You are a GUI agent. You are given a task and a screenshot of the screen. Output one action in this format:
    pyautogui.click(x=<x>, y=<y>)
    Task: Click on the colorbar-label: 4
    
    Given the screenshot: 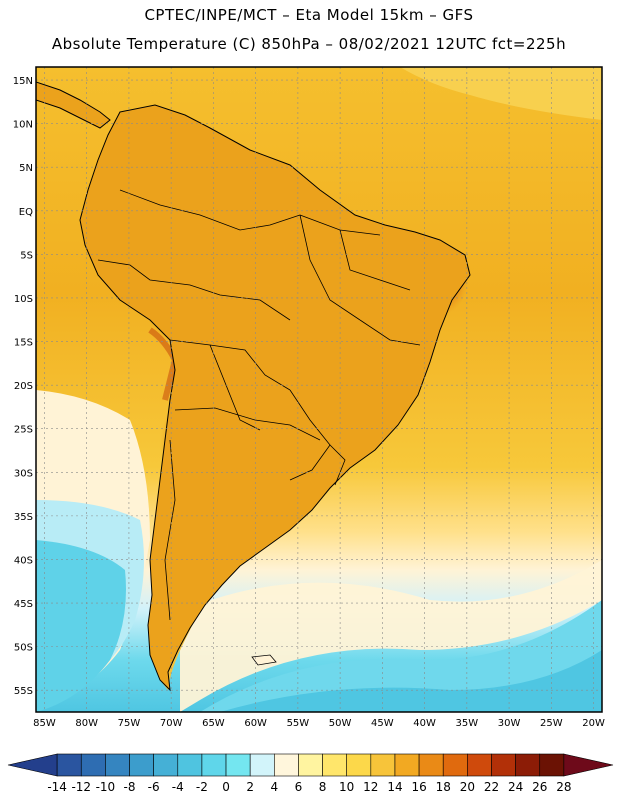 What is the action you would take?
    pyautogui.click(x=274, y=787)
    